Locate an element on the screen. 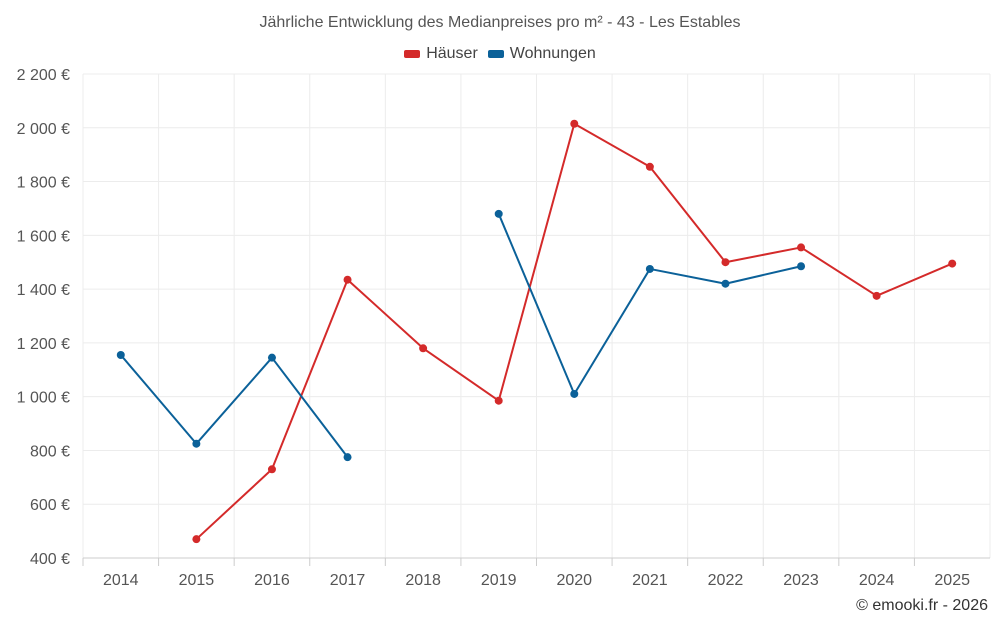 The height and width of the screenshot is (625, 1000). legend-label-hauser: Häuser is located at coordinates (452, 53).